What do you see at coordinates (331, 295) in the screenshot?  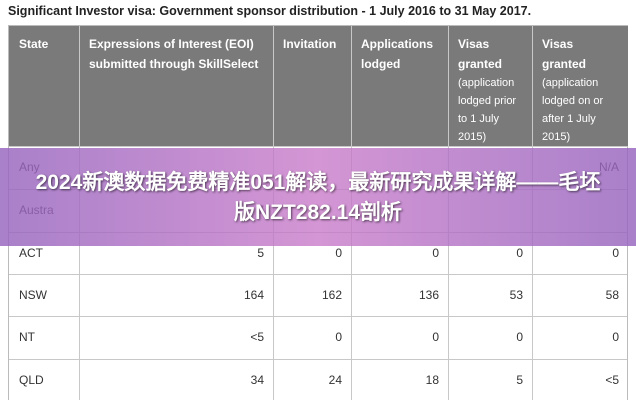 I see `number-cell: 162` at bounding box center [331, 295].